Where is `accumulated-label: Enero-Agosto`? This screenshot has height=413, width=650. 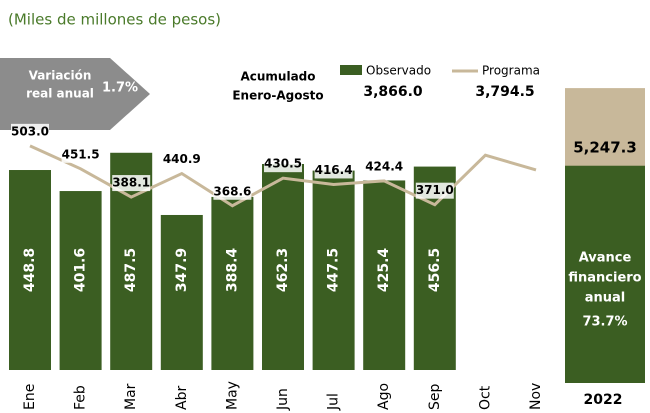
accumulated-label: Enero-Agosto is located at coordinates (277, 96).